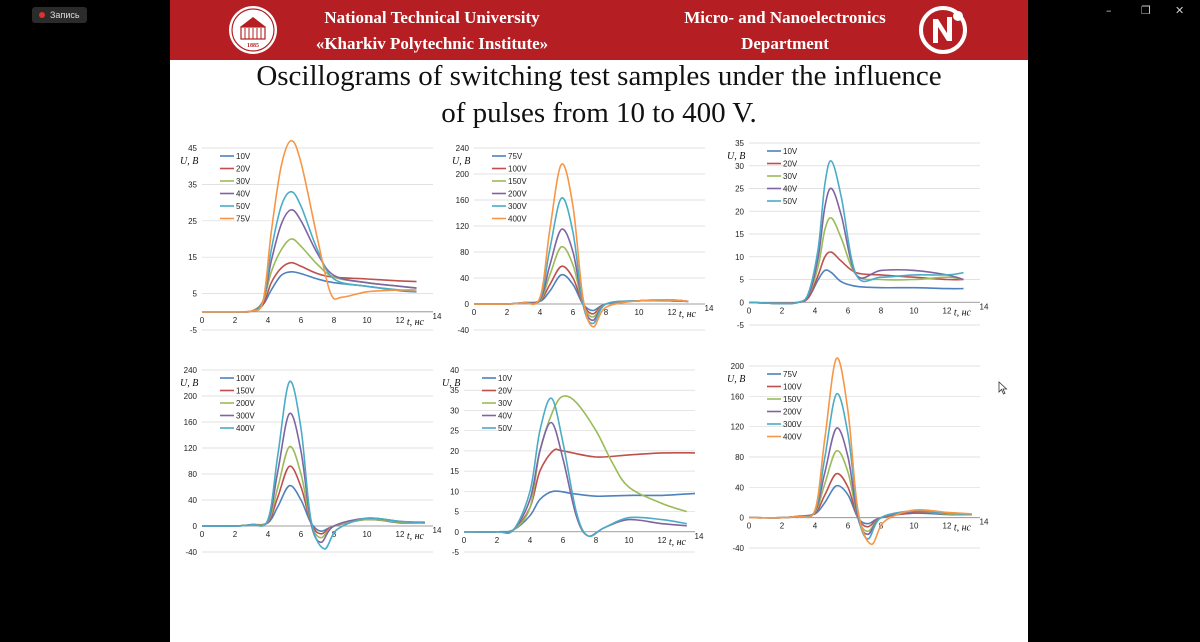  I want to click on y-tick-label: 120, so click(738, 427).